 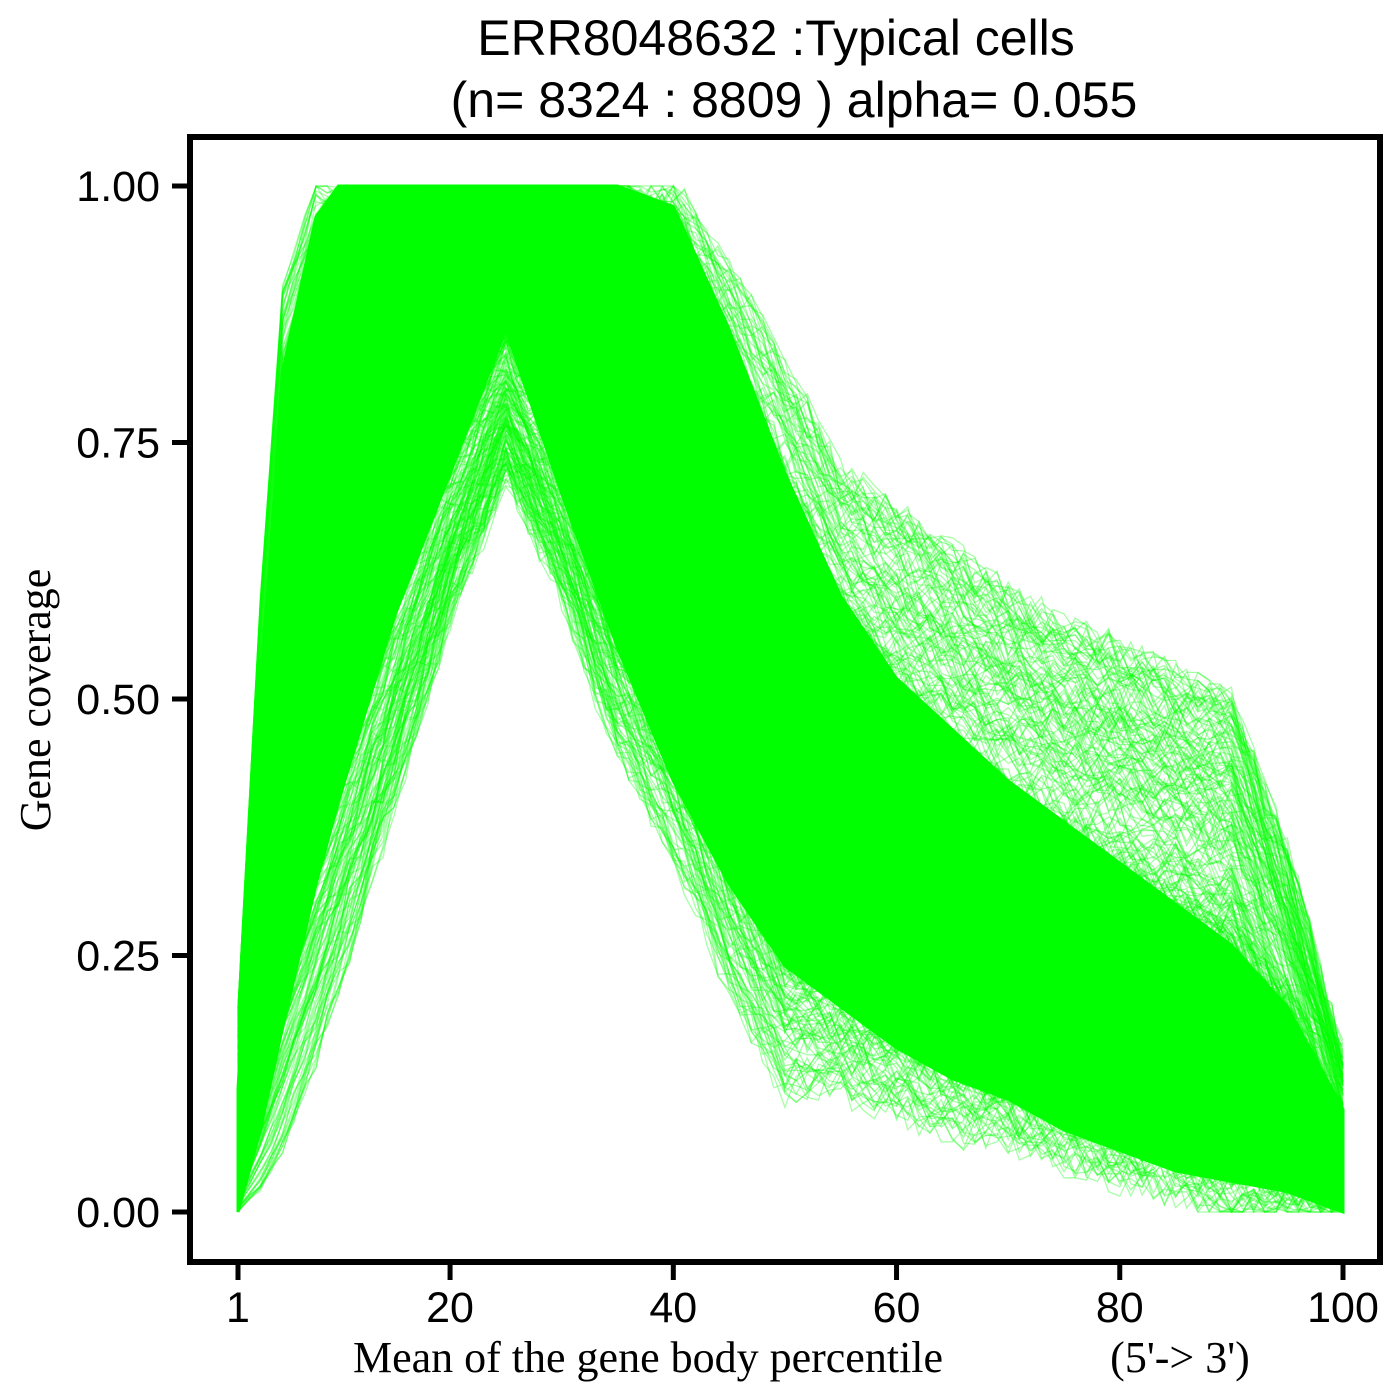 What do you see at coordinates (450, 1308) in the screenshot?
I see `x-tick-label: 20` at bounding box center [450, 1308].